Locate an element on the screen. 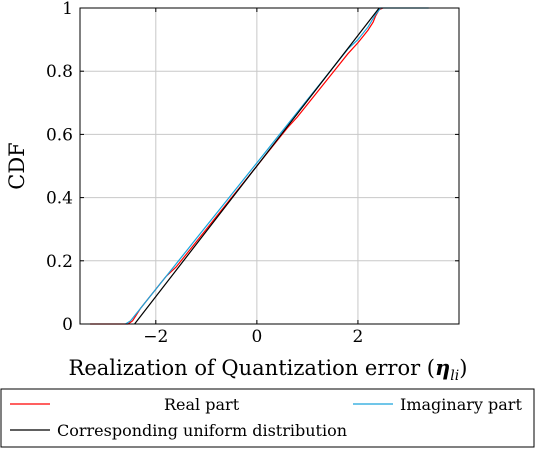  y-tick-label: 0.6 is located at coordinates (59, 135).